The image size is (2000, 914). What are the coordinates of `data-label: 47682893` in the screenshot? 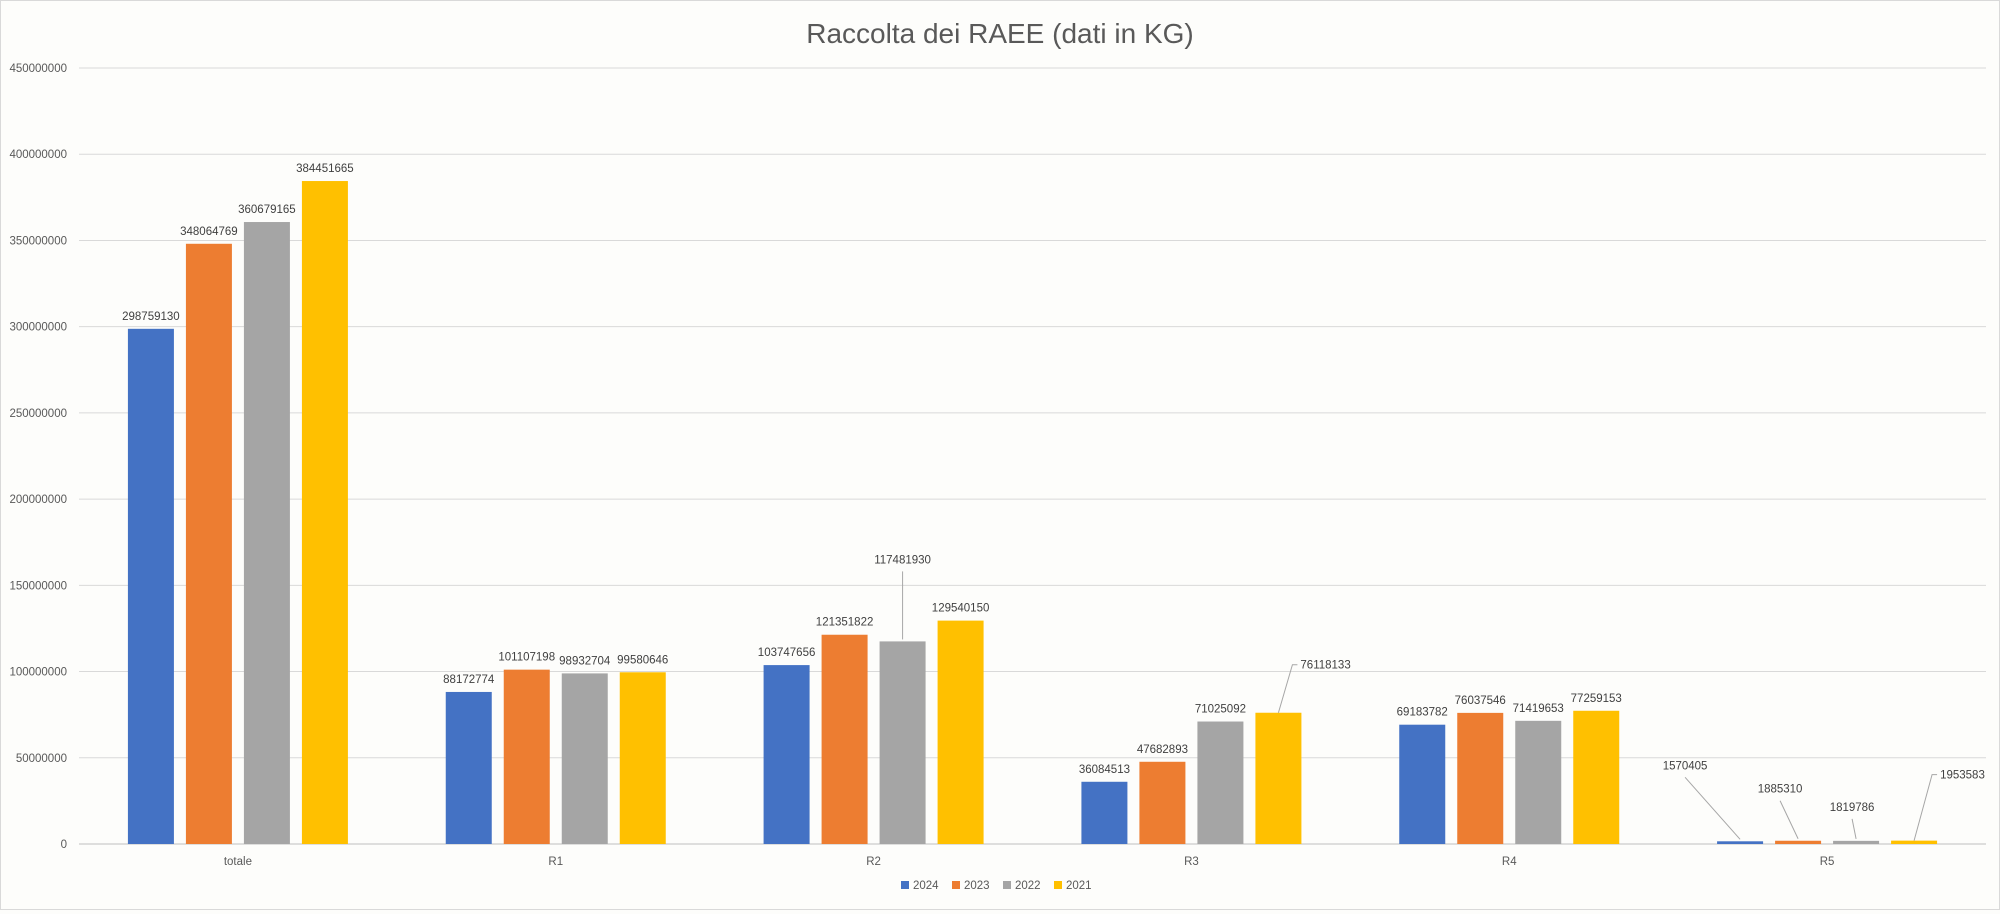 It's located at (1162, 750).